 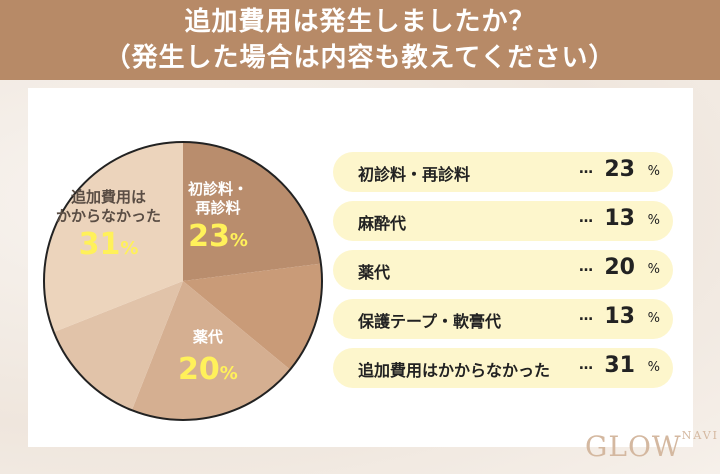 I want to click on legend-row: 保護テープ・軟膏代 … 13 %, so click(x=503, y=319).